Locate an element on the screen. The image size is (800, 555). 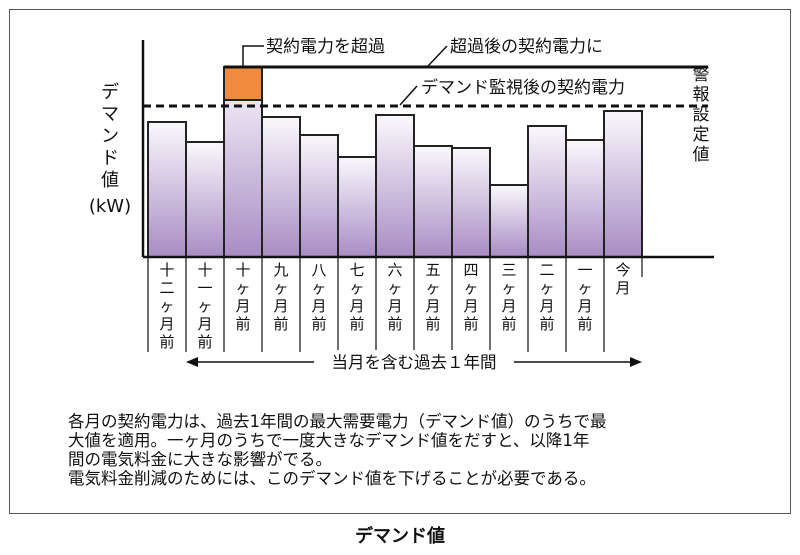
category-label: 七ヶ月前 is located at coordinates (356, 297).